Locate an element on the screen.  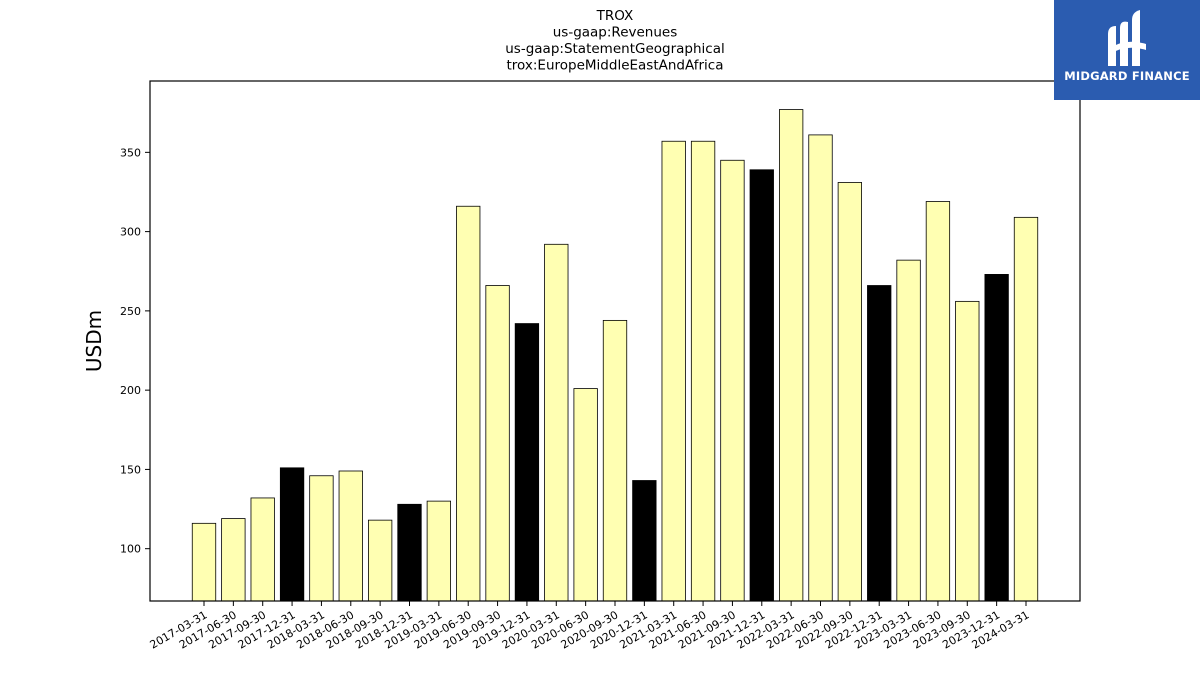
y-tick-label: 350 is located at coordinates (130, 152).